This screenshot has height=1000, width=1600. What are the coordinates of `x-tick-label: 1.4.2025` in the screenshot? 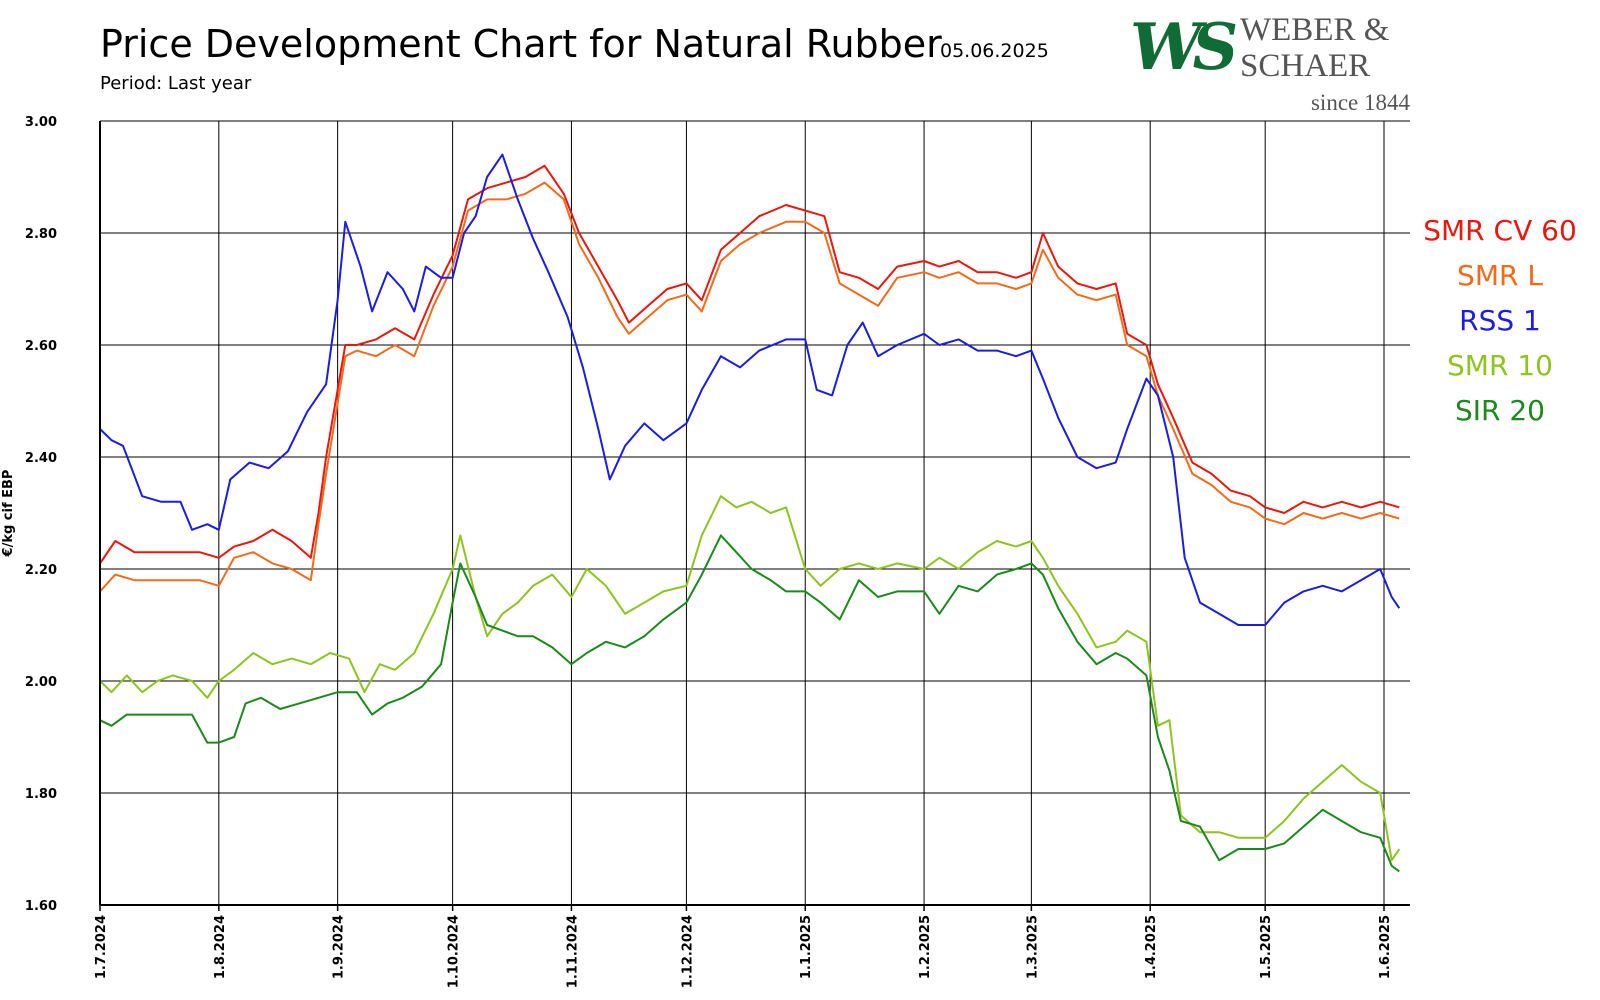 It's located at (1151, 947).